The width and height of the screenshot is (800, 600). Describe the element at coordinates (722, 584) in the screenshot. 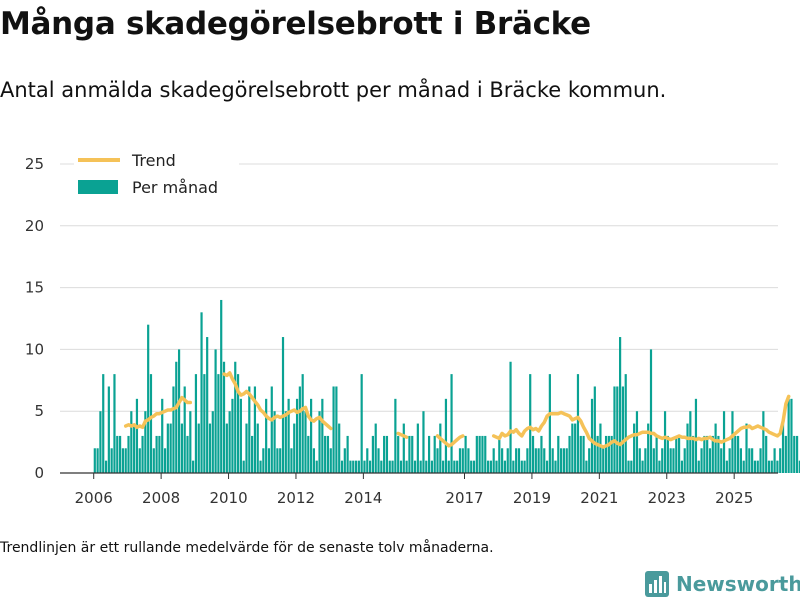

I see `brand-logo: Newsworthy` at that location.